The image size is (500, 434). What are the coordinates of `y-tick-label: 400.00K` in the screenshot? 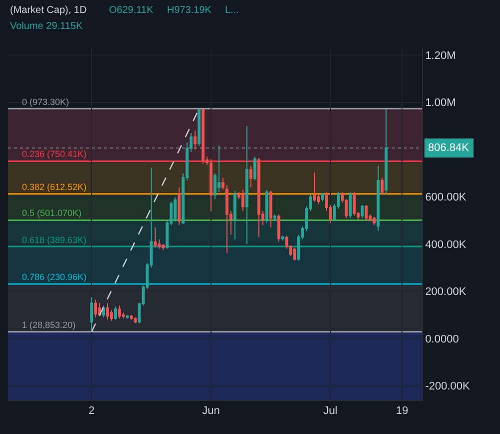 It's located at (446, 244).